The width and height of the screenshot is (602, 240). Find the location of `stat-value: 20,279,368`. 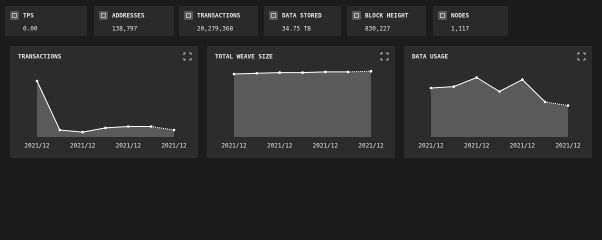

stat-value: 20,279,368 is located at coordinates (215, 29).